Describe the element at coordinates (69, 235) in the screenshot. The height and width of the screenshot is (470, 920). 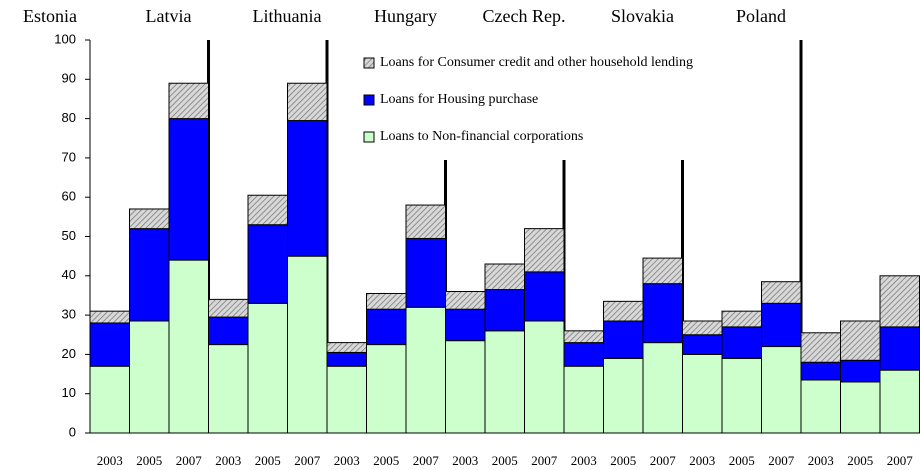
I see `y-tick-label: 50` at that location.